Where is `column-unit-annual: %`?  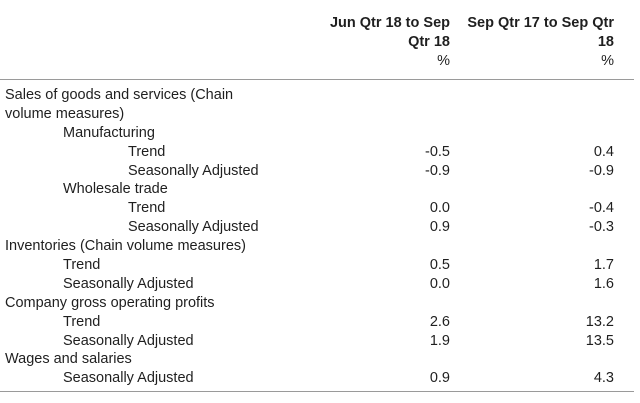
column-unit-annual: % is located at coordinates (607, 61).